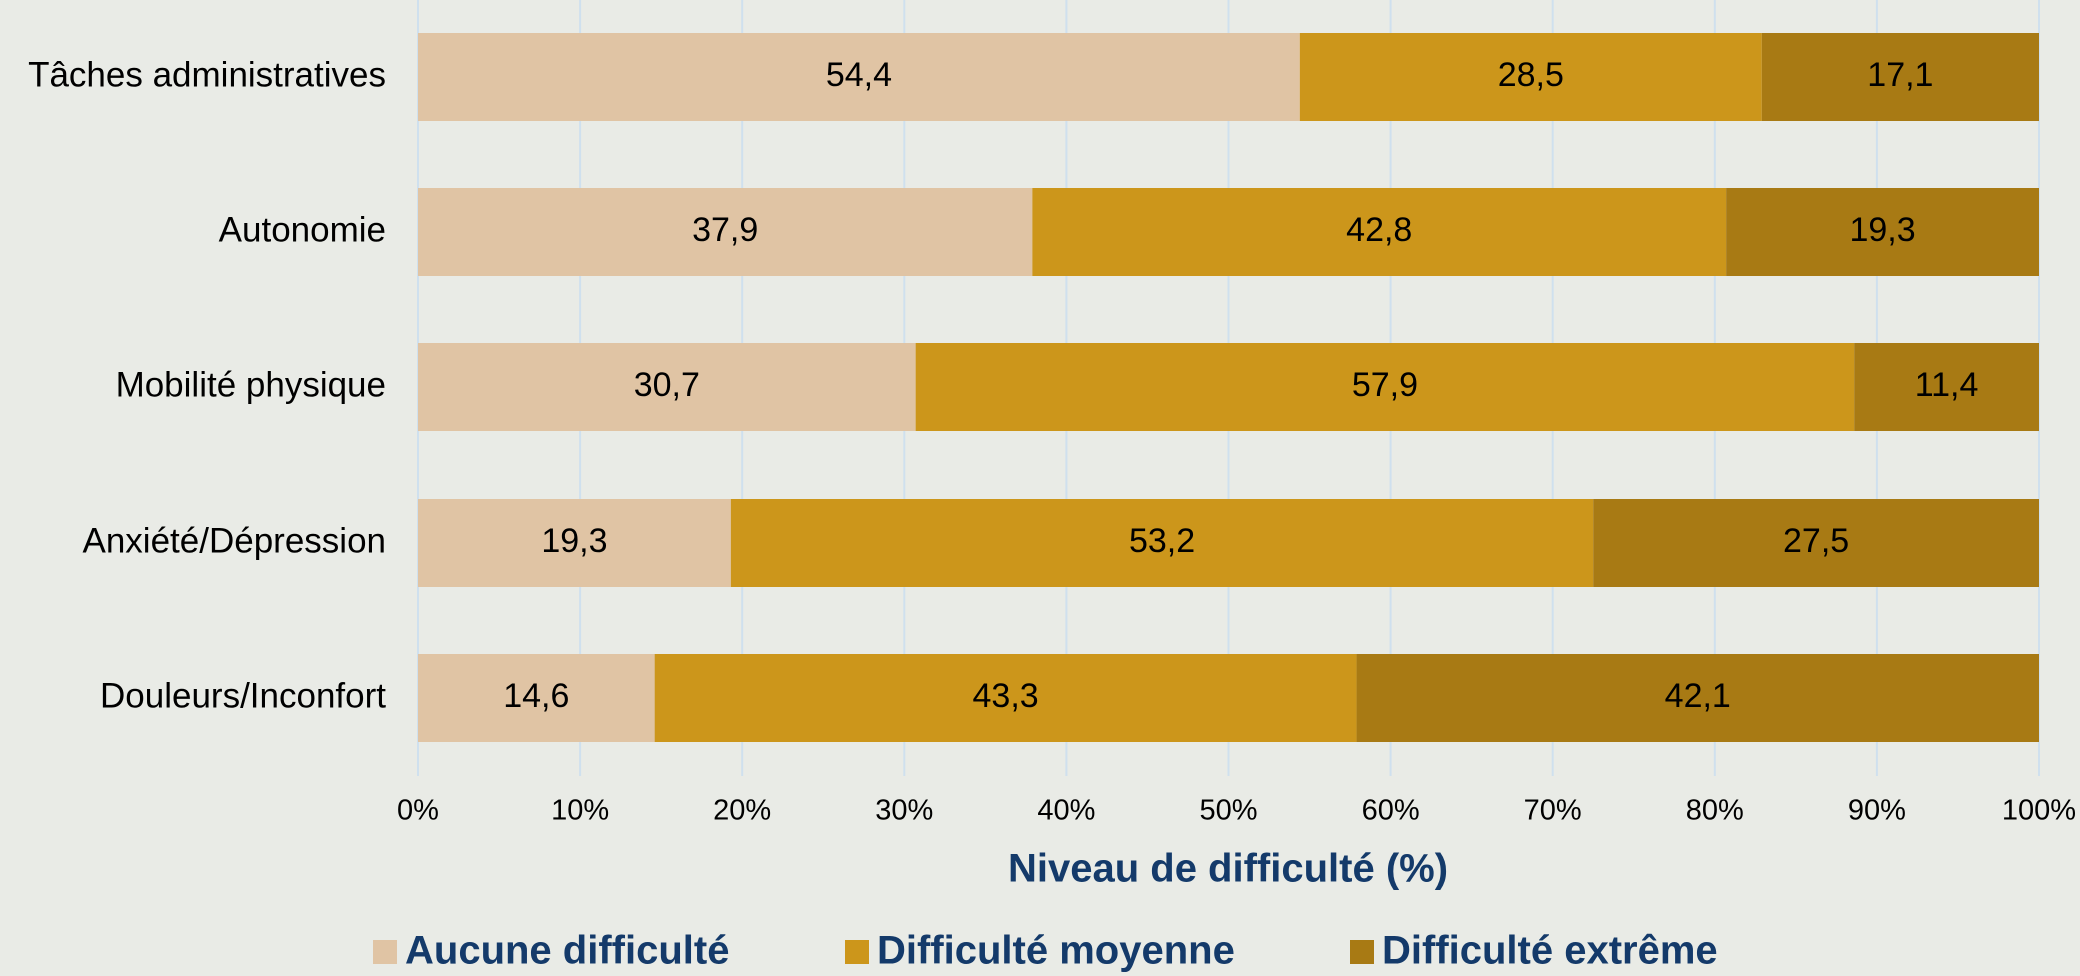 This screenshot has width=2080, height=976. I want to click on data-label: 37,9, so click(725, 230).